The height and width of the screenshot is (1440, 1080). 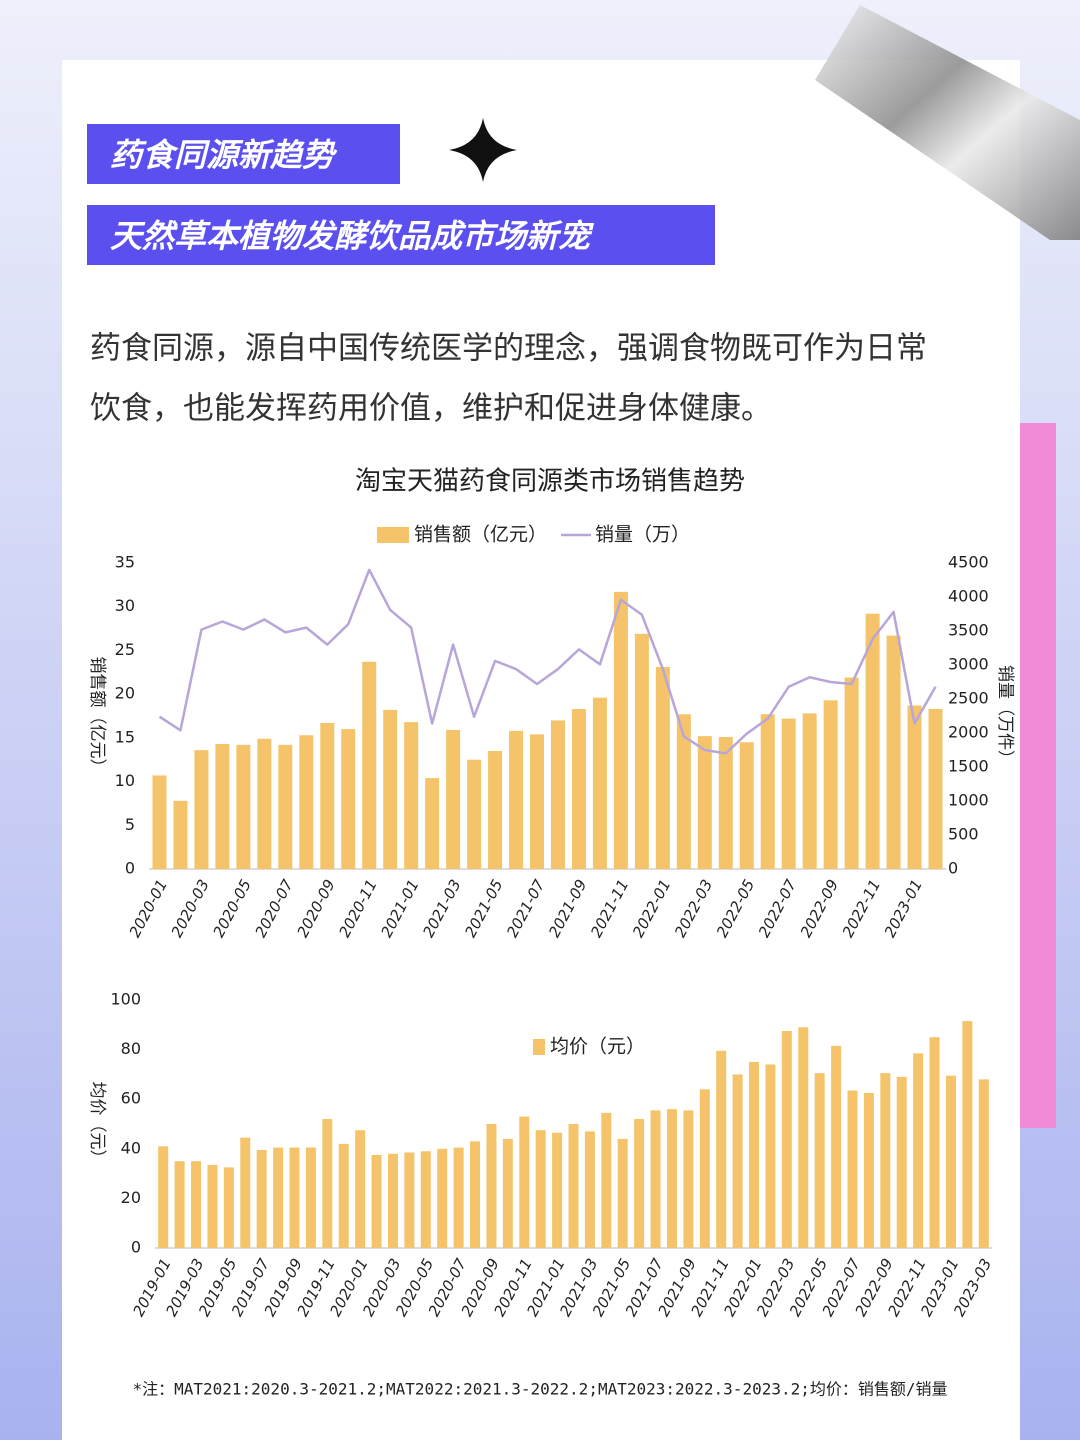 What do you see at coordinates (508, 349) in the screenshot?
I see `paragraph-line: 药食同源，源自中国传统医学的理念，强调食物既可作为日常` at bounding box center [508, 349].